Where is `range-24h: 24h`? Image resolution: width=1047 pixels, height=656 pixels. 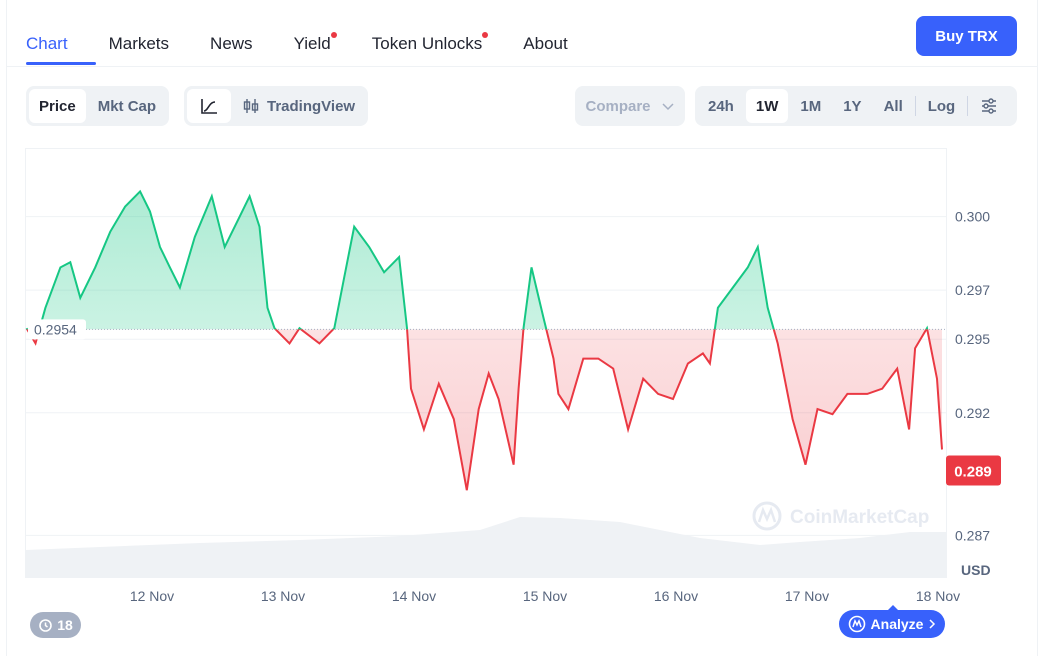 range-24h: 24h is located at coordinates (721, 106).